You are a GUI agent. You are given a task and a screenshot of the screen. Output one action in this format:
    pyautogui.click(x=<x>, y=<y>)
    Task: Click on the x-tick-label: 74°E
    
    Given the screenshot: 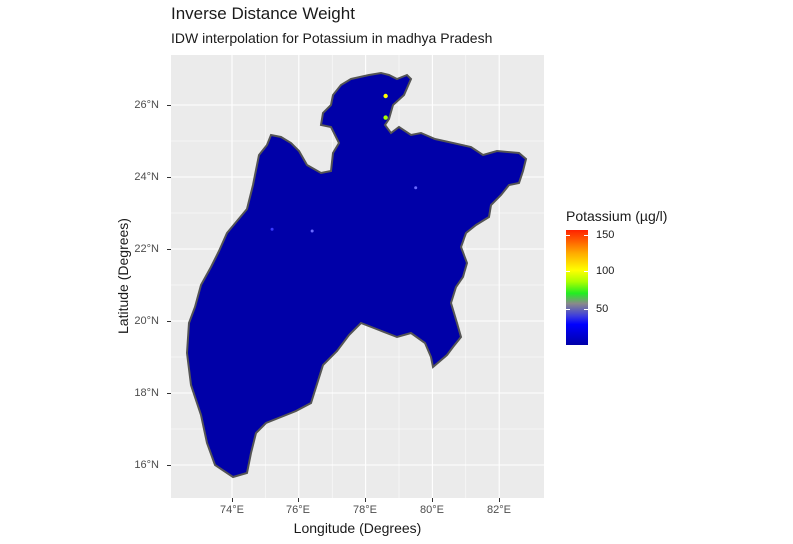 What is the action you would take?
    pyautogui.click(x=232, y=510)
    